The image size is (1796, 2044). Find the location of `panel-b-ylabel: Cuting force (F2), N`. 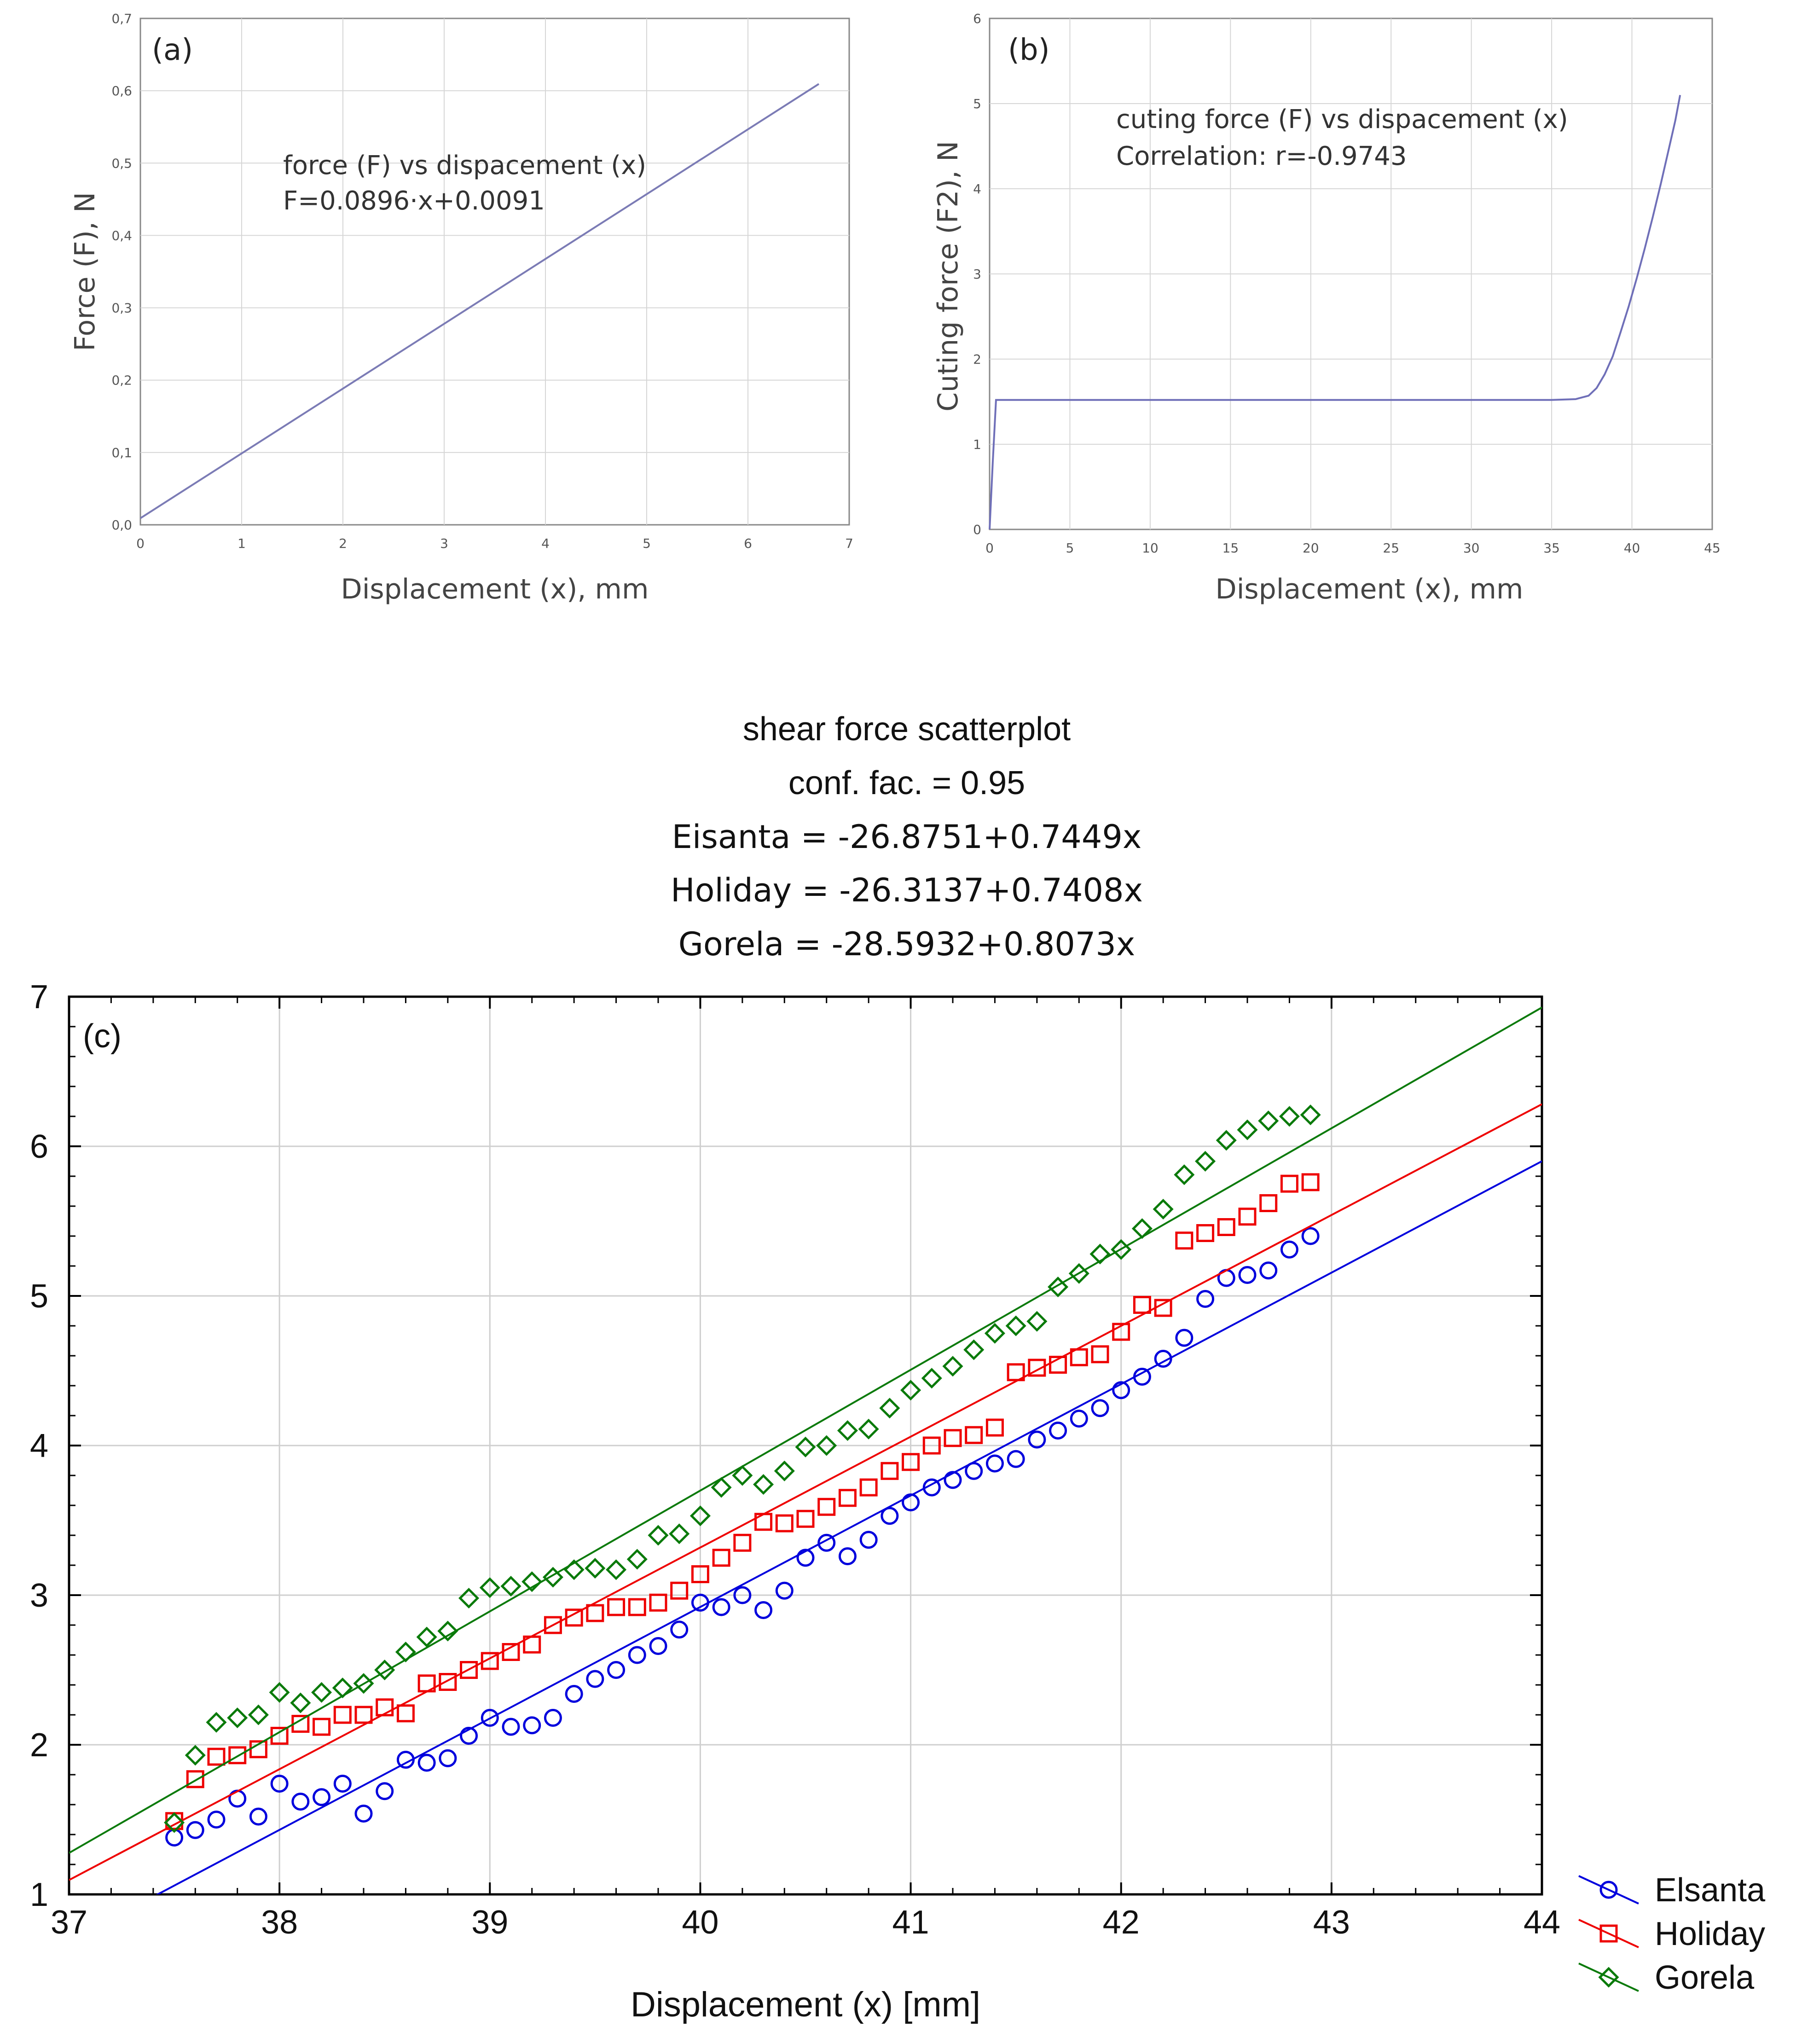

panel-b-ylabel: Cuting force (F2), N is located at coordinates (948, 276).